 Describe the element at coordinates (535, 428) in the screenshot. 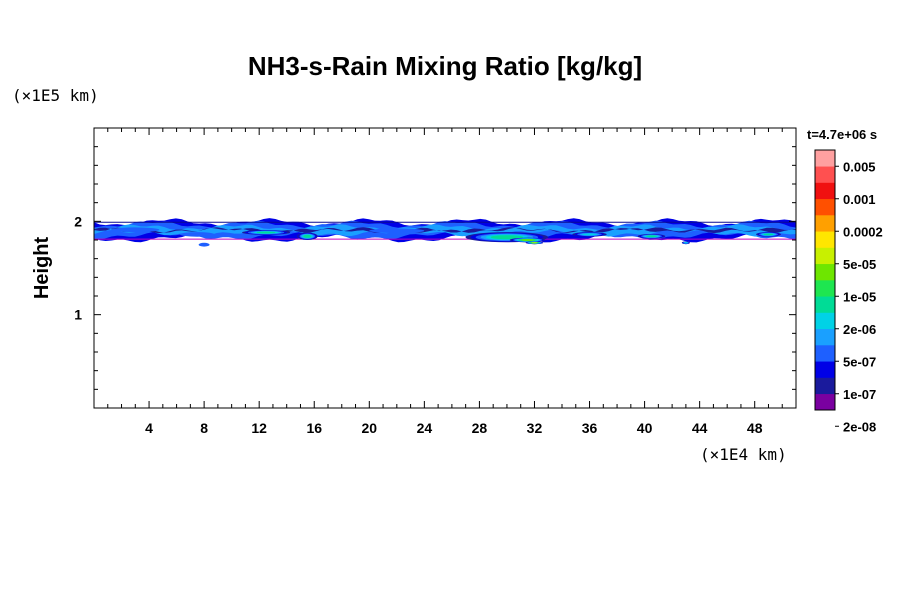

I see `x-tick-label: 32` at that location.